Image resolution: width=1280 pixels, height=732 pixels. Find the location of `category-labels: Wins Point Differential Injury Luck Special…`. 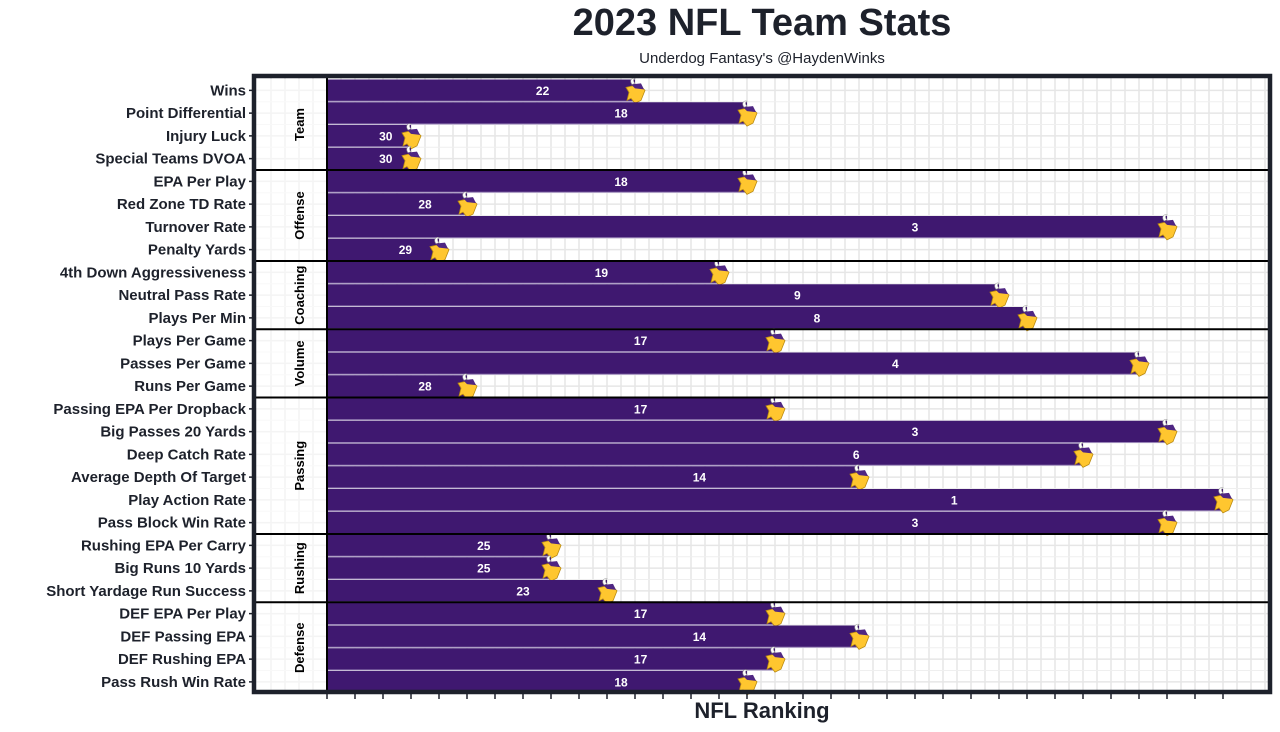

category-labels: Wins Point Differential Injury Luck Special… is located at coordinates (150, 386).